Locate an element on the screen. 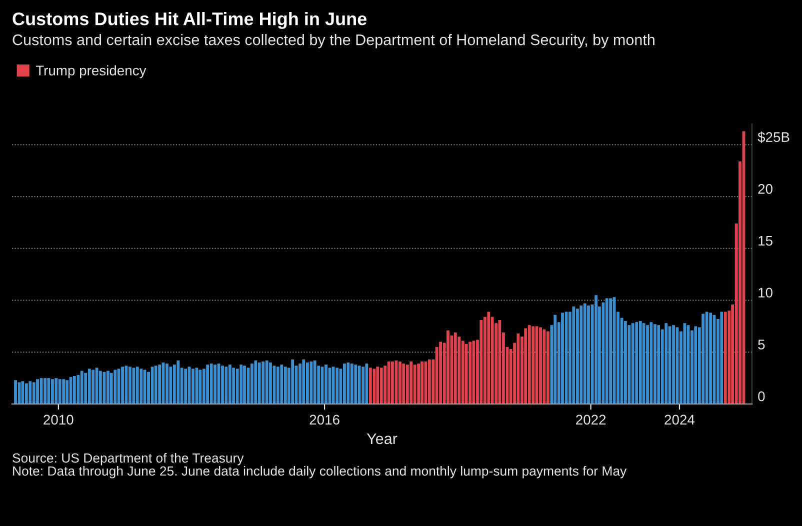 Image resolution: width=802 pixels, height=526 pixels. x-tick-label: 2010 is located at coordinates (59, 419).